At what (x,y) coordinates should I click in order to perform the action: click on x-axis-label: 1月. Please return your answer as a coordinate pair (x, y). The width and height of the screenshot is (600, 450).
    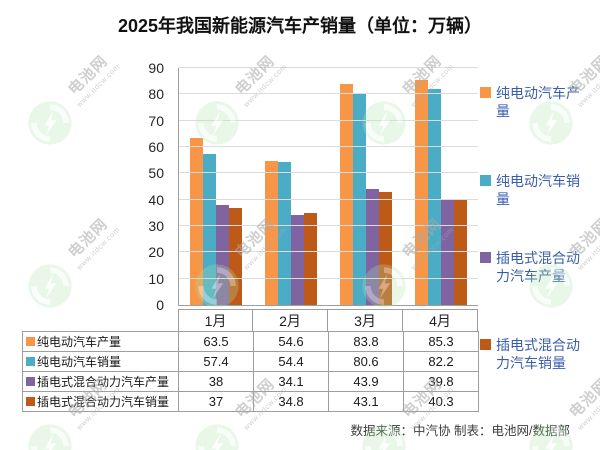
    Looking at the image, I should click on (215, 320).